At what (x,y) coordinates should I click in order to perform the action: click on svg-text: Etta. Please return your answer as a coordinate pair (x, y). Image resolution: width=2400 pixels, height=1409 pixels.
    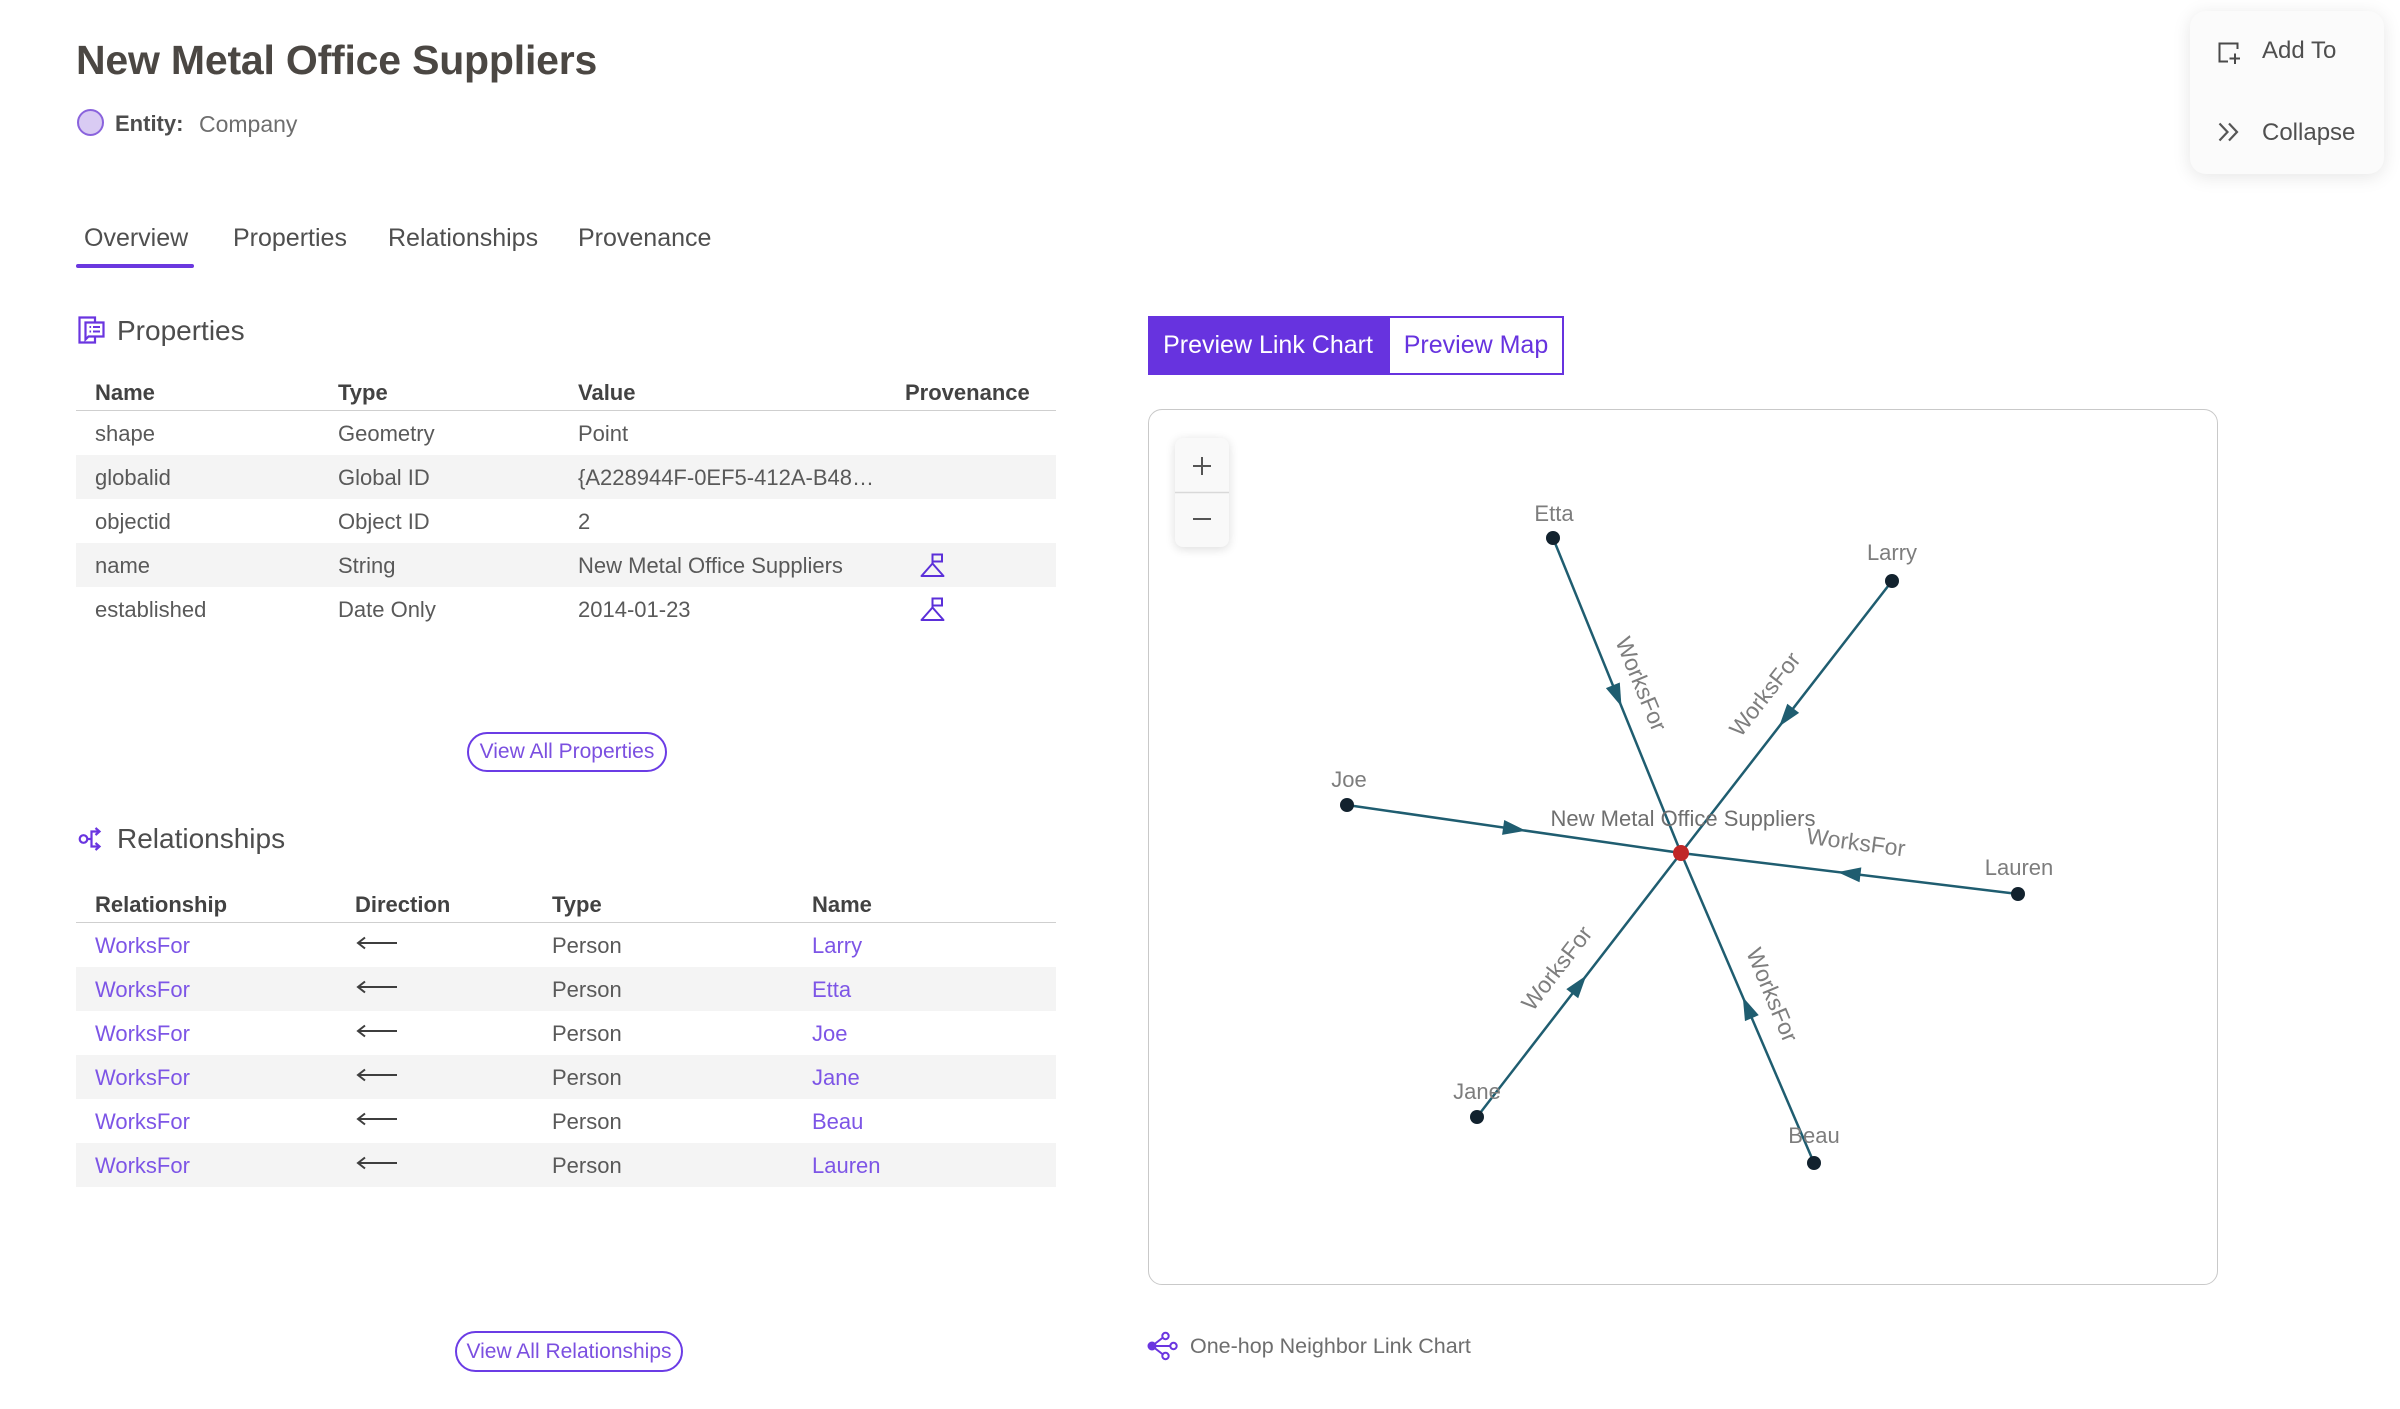
    Looking at the image, I should click on (1554, 513).